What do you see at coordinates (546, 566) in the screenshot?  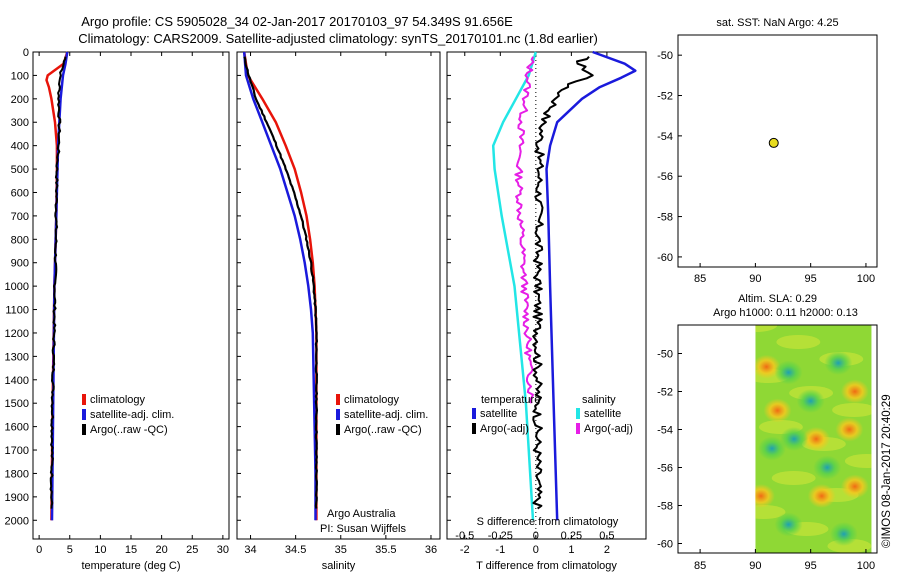 I see `x-axis-label: T difference from climatology` at bounding box center [546, 566].